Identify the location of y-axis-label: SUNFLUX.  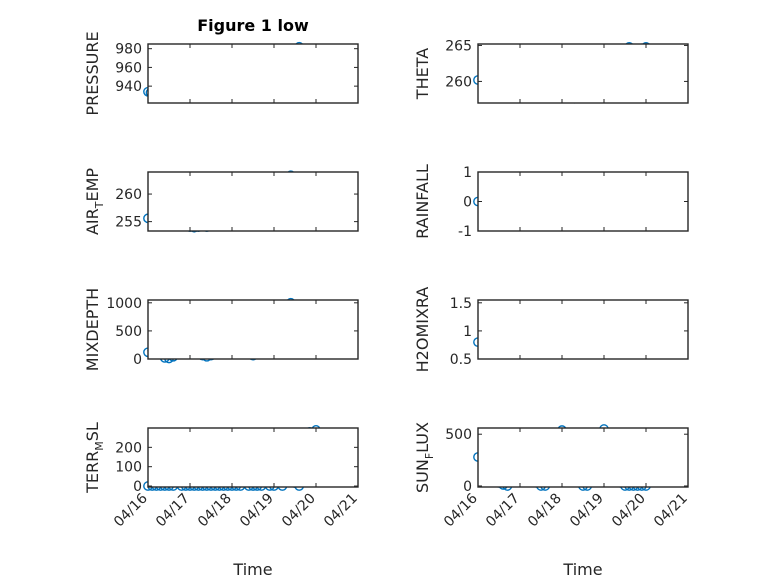
(424, 457).